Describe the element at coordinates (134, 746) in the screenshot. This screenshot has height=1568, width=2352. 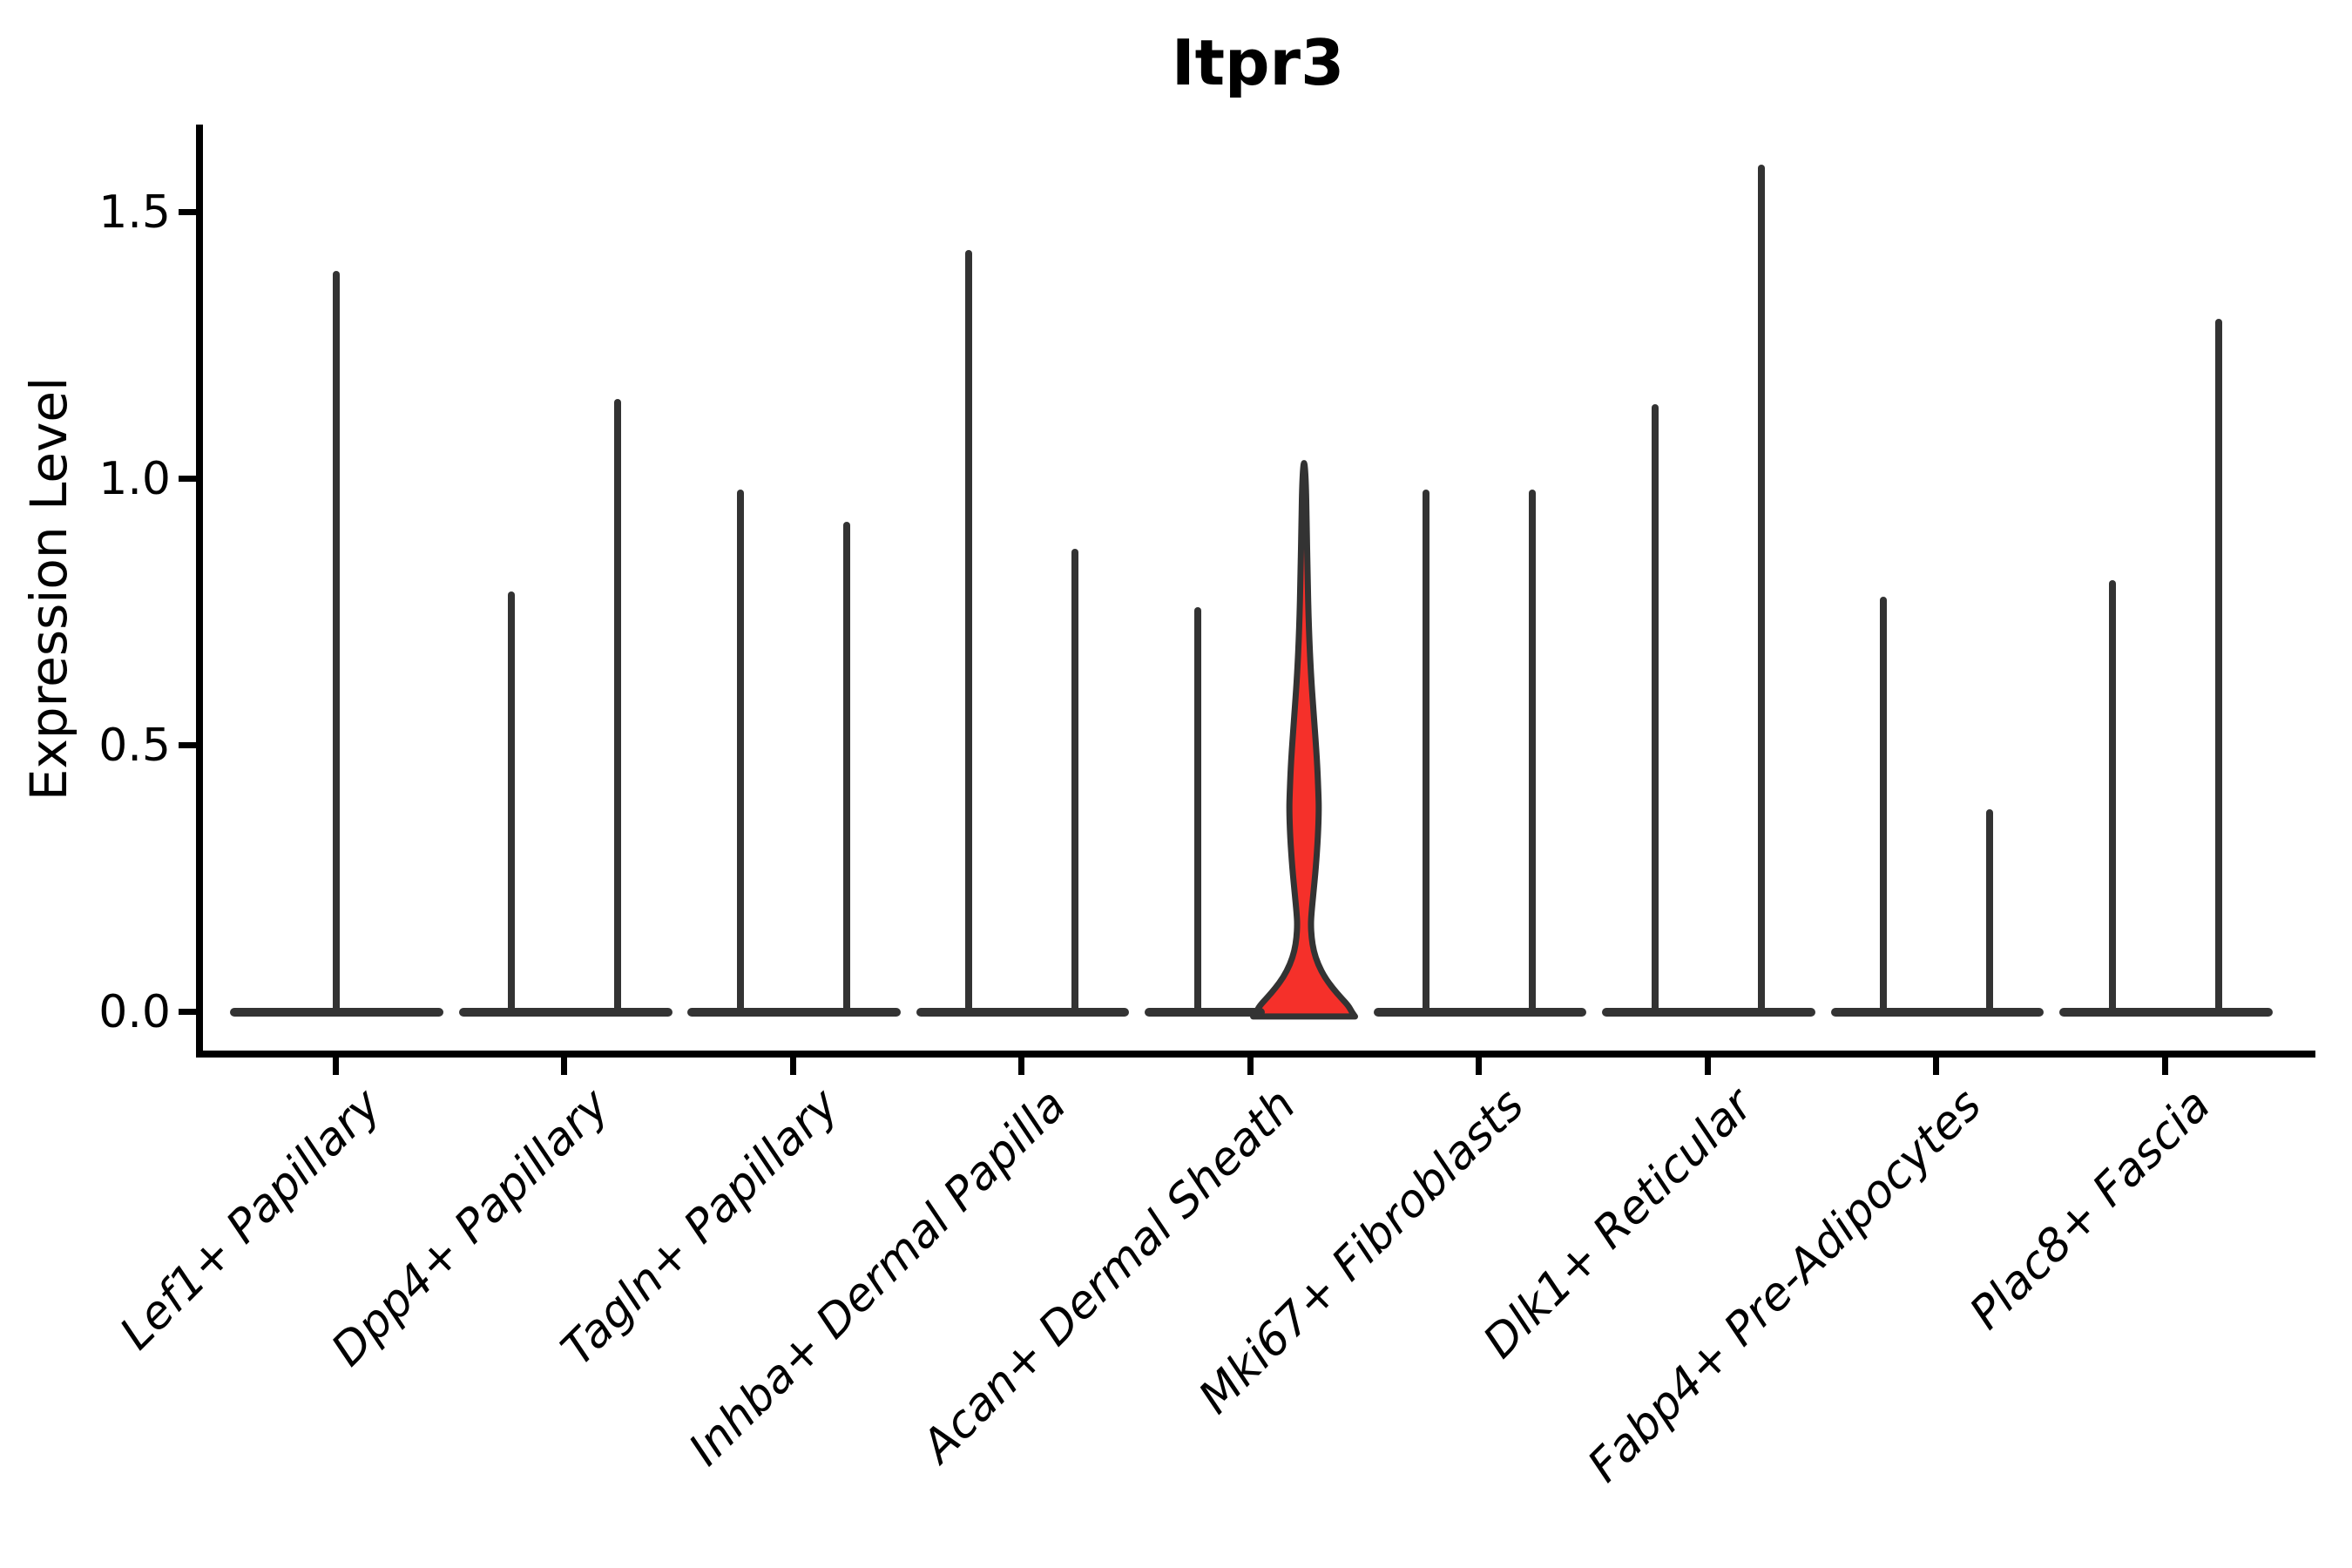
I see `y-tick-label: 0.5` at that location.